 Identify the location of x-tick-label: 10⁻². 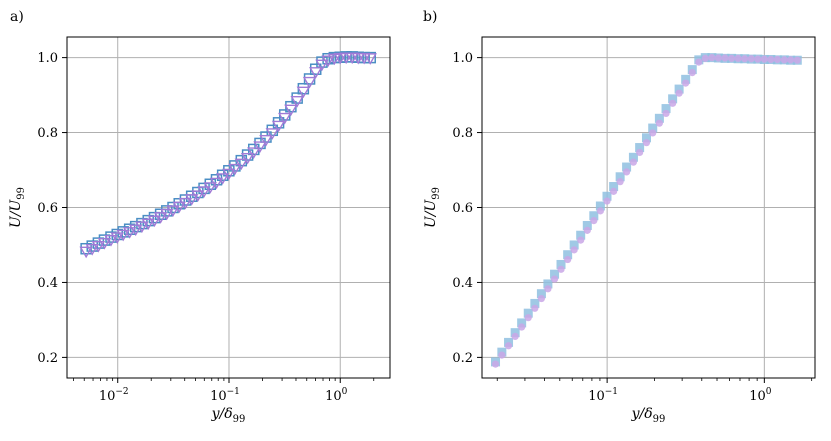
(114, 395).